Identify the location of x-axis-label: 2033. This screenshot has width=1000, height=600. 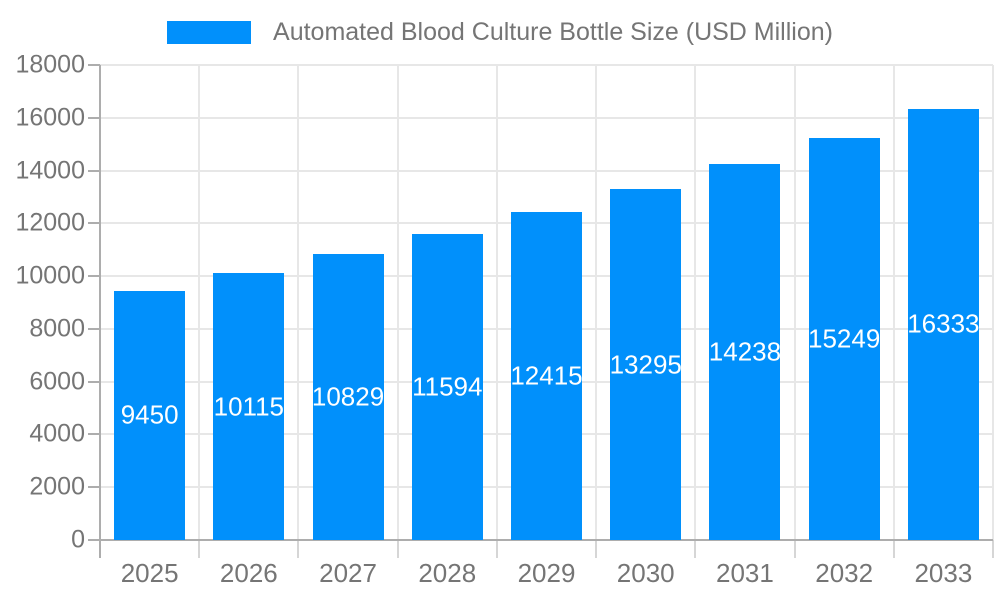
(943, 573).